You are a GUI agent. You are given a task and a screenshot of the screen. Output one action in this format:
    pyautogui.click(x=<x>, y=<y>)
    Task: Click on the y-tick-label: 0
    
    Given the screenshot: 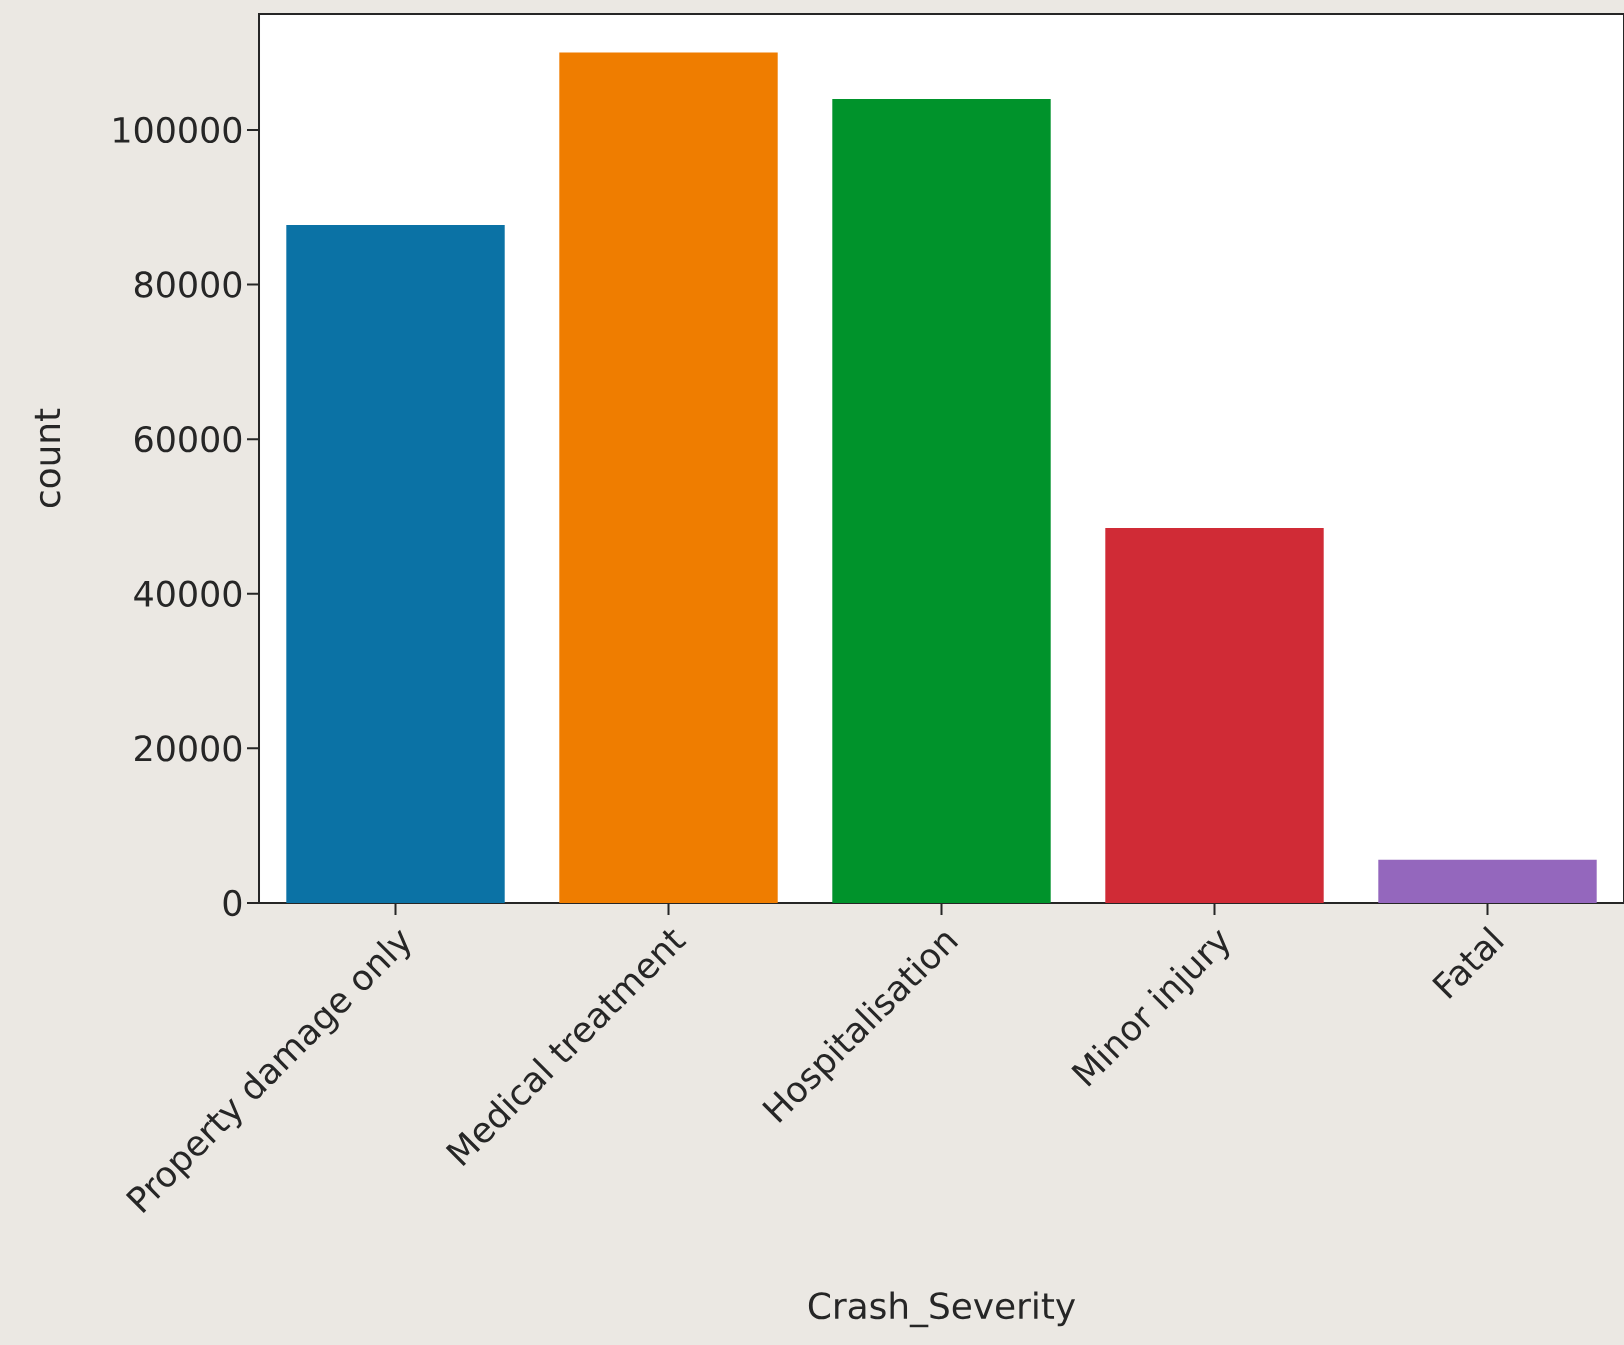 What is the action you would take?
    pyautogui.click(x=232, y=903)
    